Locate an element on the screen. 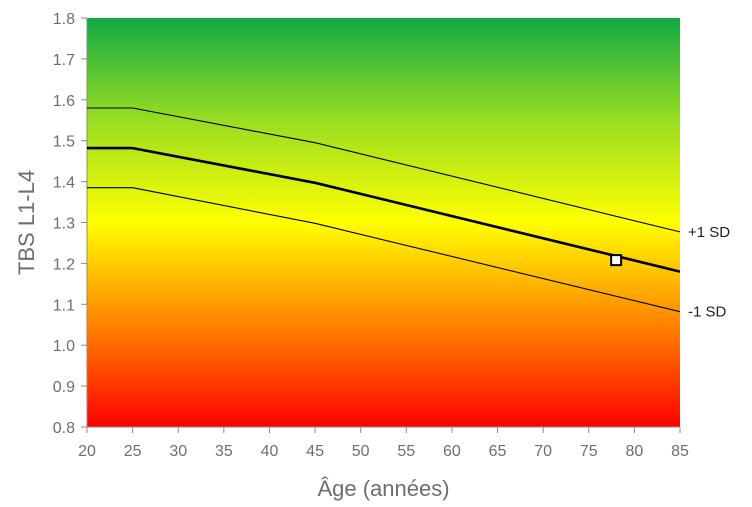 This screenshot has width=752, height=507. x-axis-title: Âge (années) is located at coordinates (383, 488).